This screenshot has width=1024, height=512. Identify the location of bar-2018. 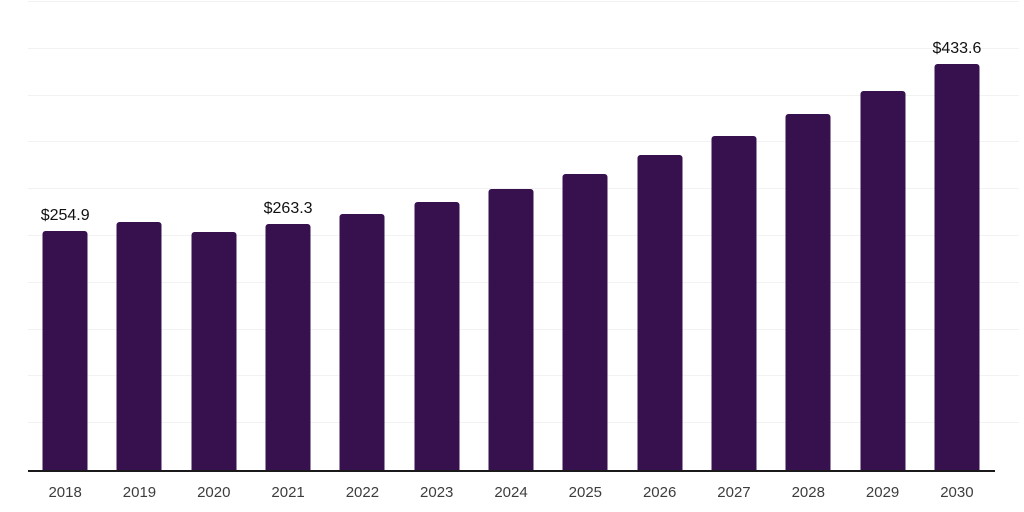
(65, 350).